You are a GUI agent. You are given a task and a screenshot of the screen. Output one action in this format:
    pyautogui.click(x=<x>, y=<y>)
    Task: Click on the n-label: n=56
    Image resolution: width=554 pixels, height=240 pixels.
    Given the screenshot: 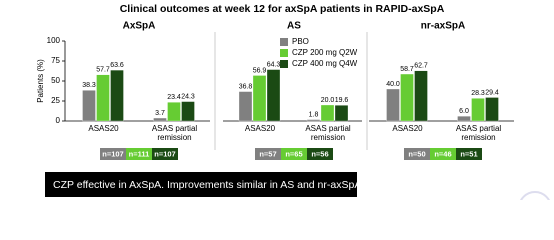 What is the action you would take?
    pyautogui.click(x=319, y=153)
    